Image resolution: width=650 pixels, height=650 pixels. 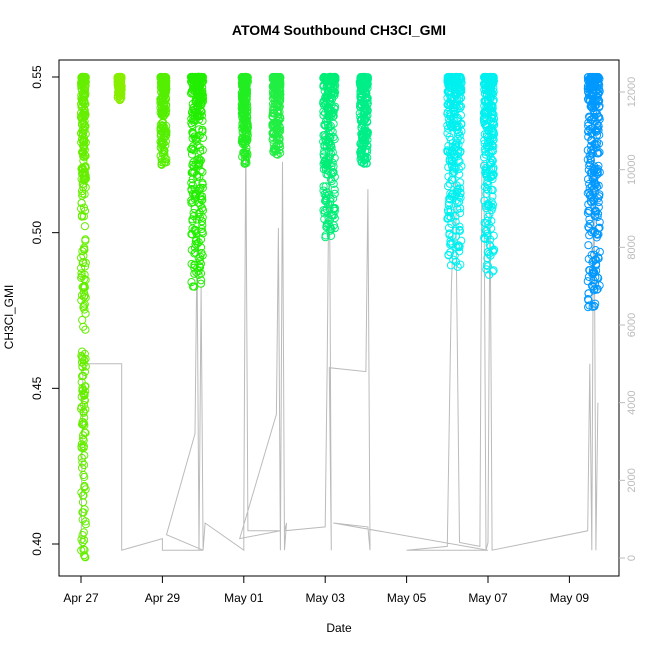 I want to click on y-tick-label-1: 0.45, so click(x=37, y=388).